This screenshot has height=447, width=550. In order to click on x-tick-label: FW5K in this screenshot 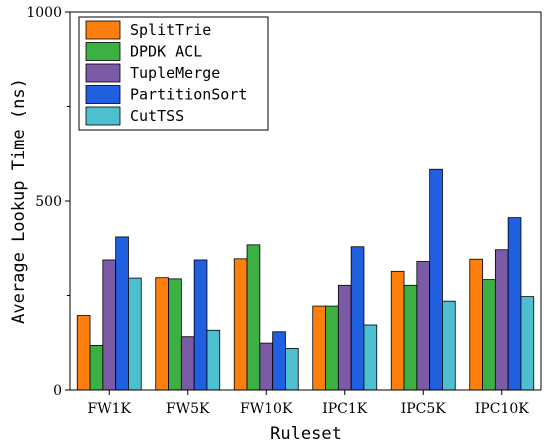, I will do `click(188, 409)`.